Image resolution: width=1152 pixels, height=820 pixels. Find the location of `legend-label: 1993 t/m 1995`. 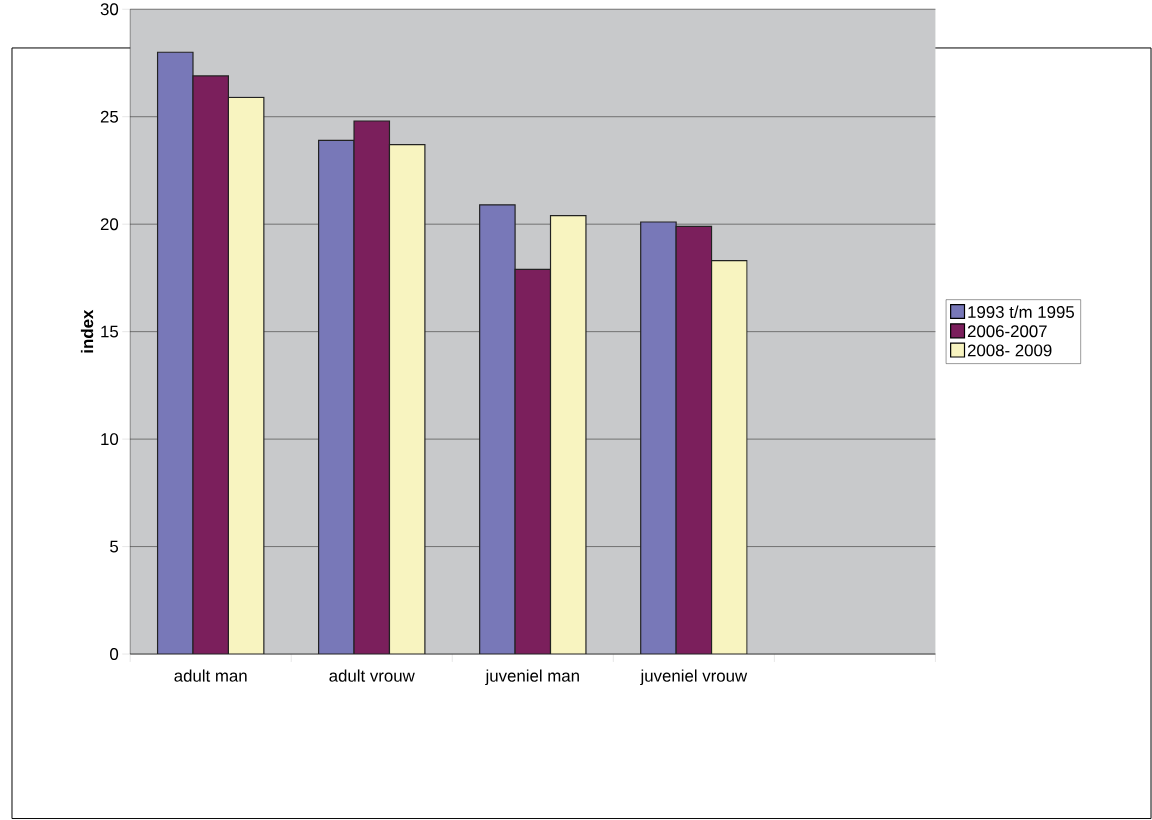

legend-label: 1993 t/m 1995 is located at coordinates (1021, 312).